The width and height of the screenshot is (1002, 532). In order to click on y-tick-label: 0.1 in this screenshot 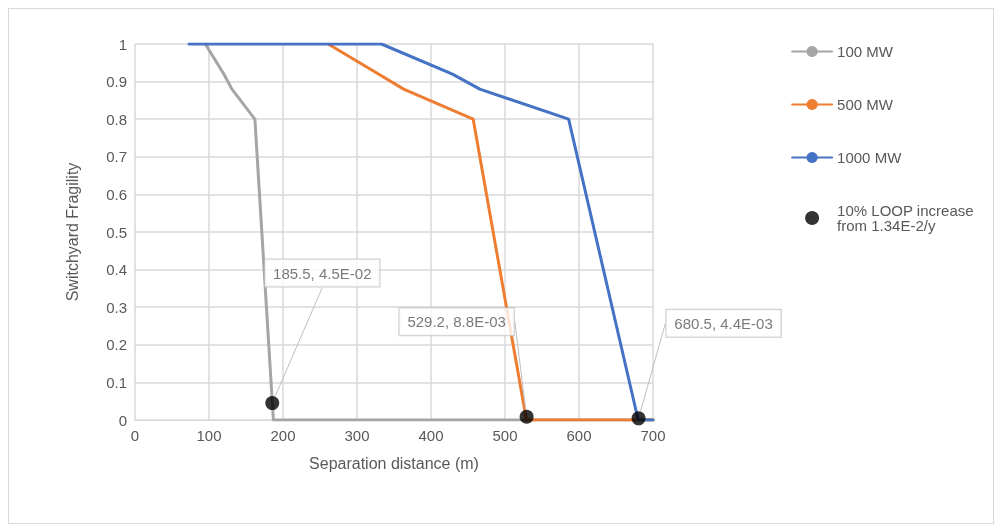, I will do `click(116, 382)`.